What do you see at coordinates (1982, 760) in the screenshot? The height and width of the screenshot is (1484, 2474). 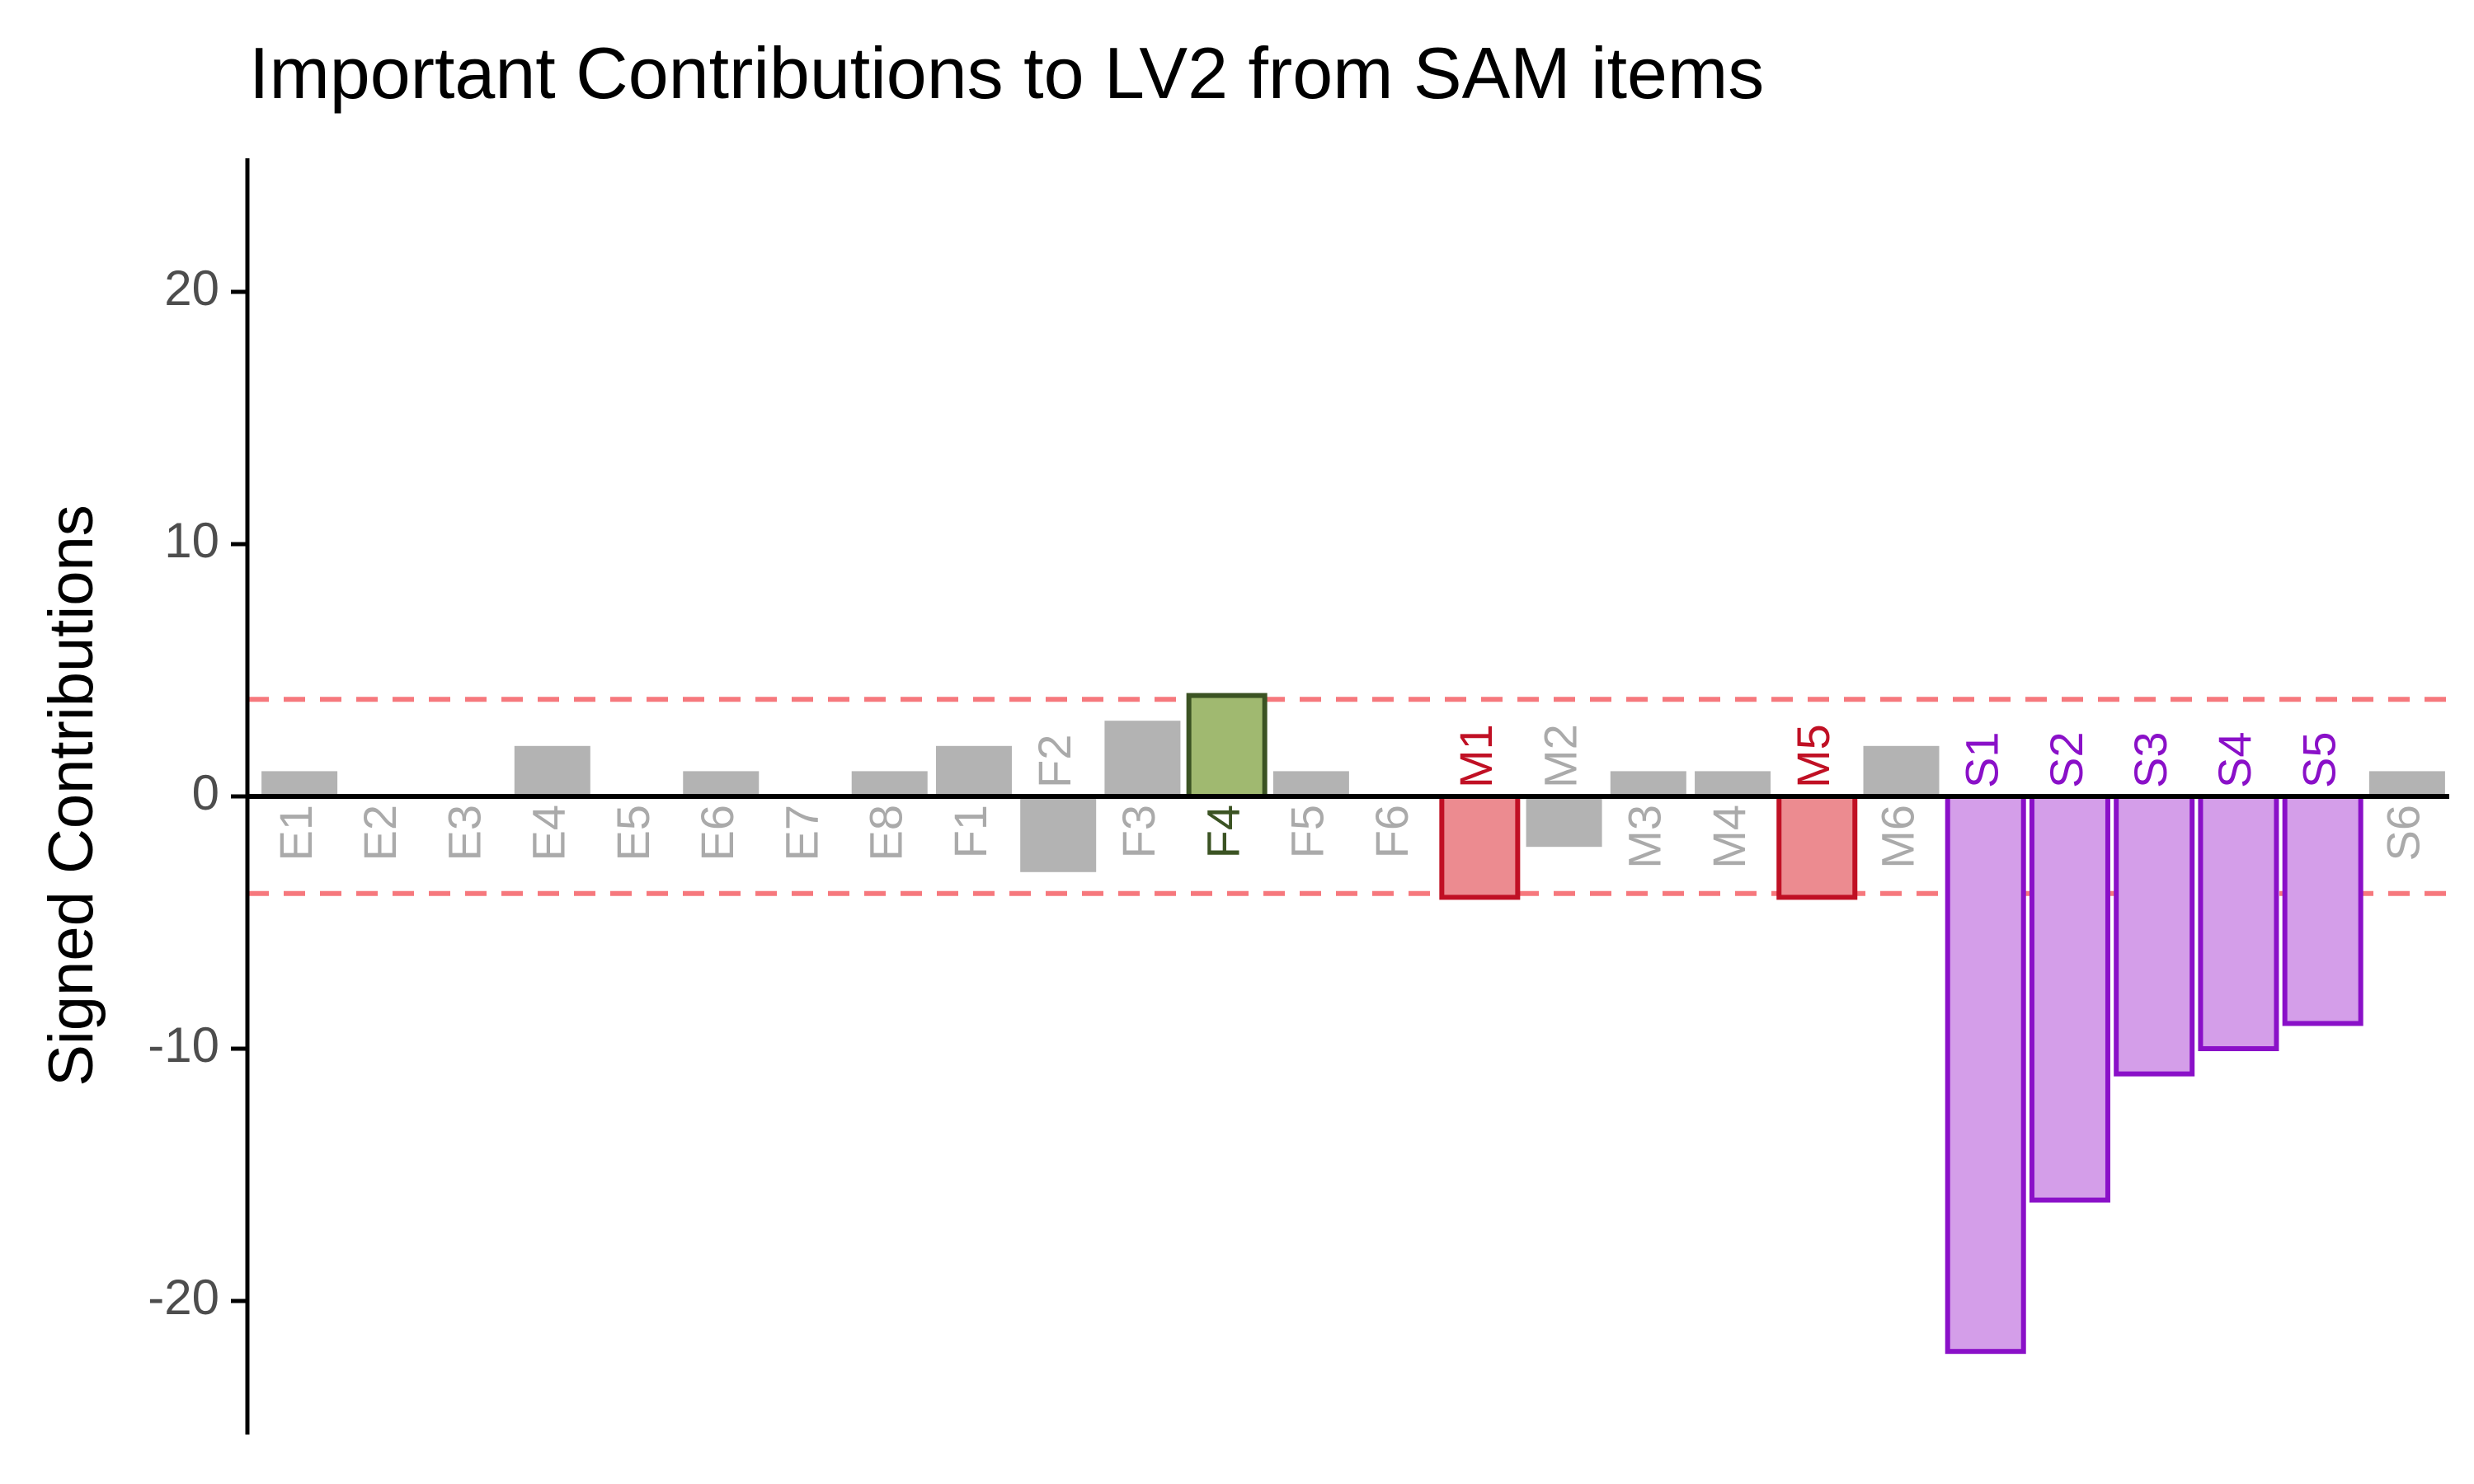 I see `bar-label-s1: S1` at bounding box center [1982, 760].